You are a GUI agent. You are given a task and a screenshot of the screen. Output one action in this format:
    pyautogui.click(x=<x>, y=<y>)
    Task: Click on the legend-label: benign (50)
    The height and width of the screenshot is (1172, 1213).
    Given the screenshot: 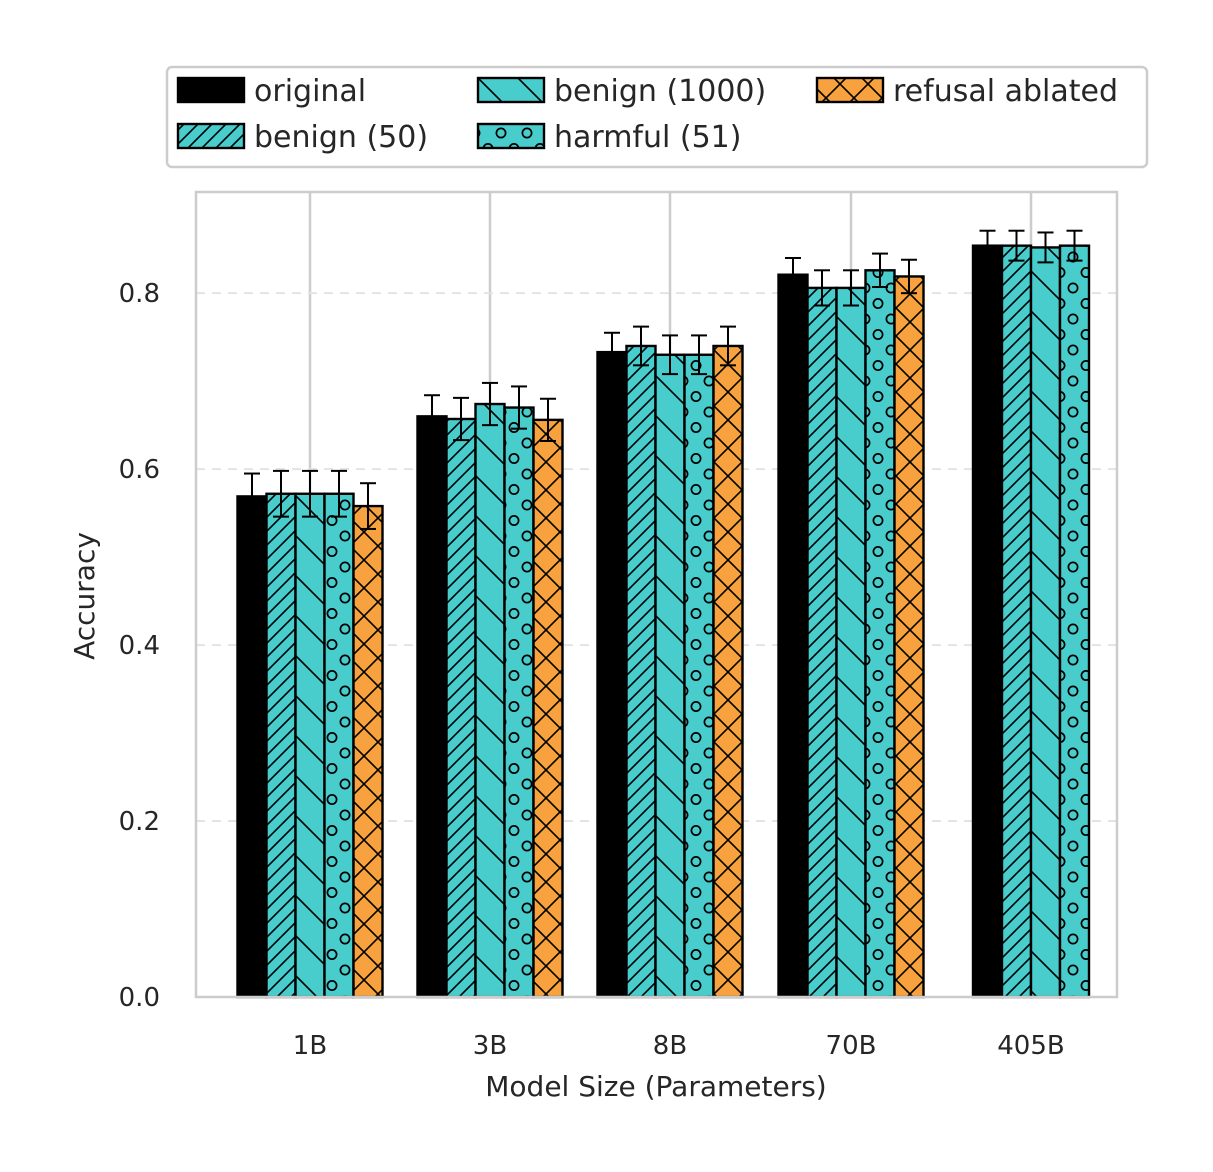 What is the action you would take?
    pyautogui.click(x=341, y=137)
    